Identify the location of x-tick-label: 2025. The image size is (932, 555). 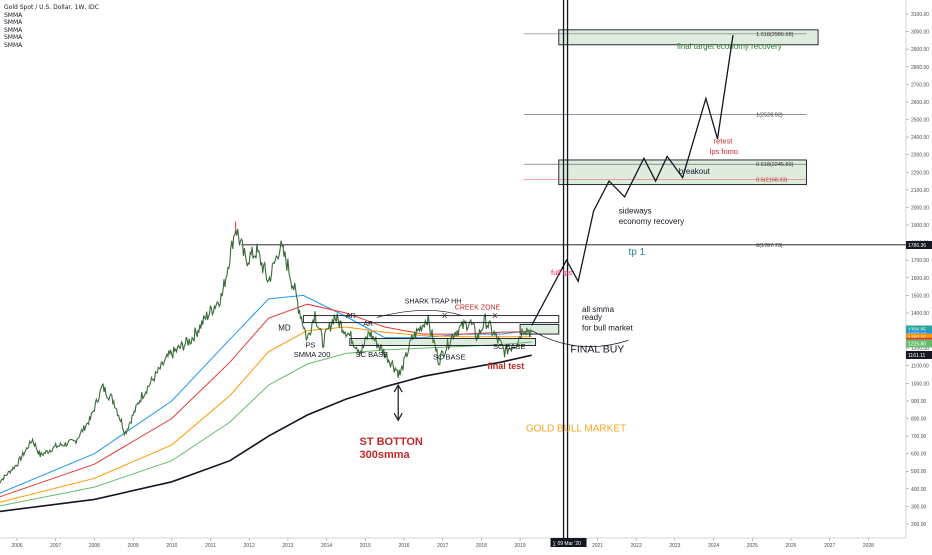
(752, 546).